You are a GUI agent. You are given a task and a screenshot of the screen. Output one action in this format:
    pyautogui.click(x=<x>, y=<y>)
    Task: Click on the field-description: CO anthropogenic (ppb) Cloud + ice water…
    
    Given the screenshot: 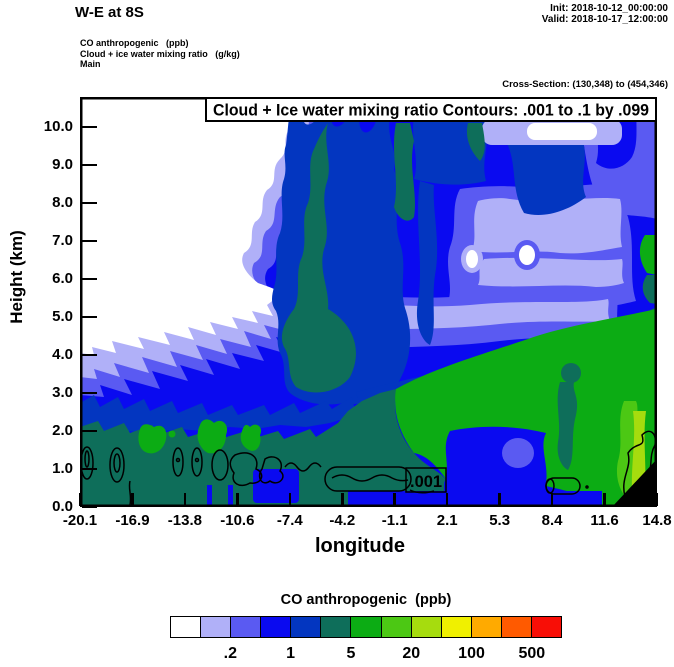 What is the action you would take?
    pyautogui.click(x=160, y=54)
    